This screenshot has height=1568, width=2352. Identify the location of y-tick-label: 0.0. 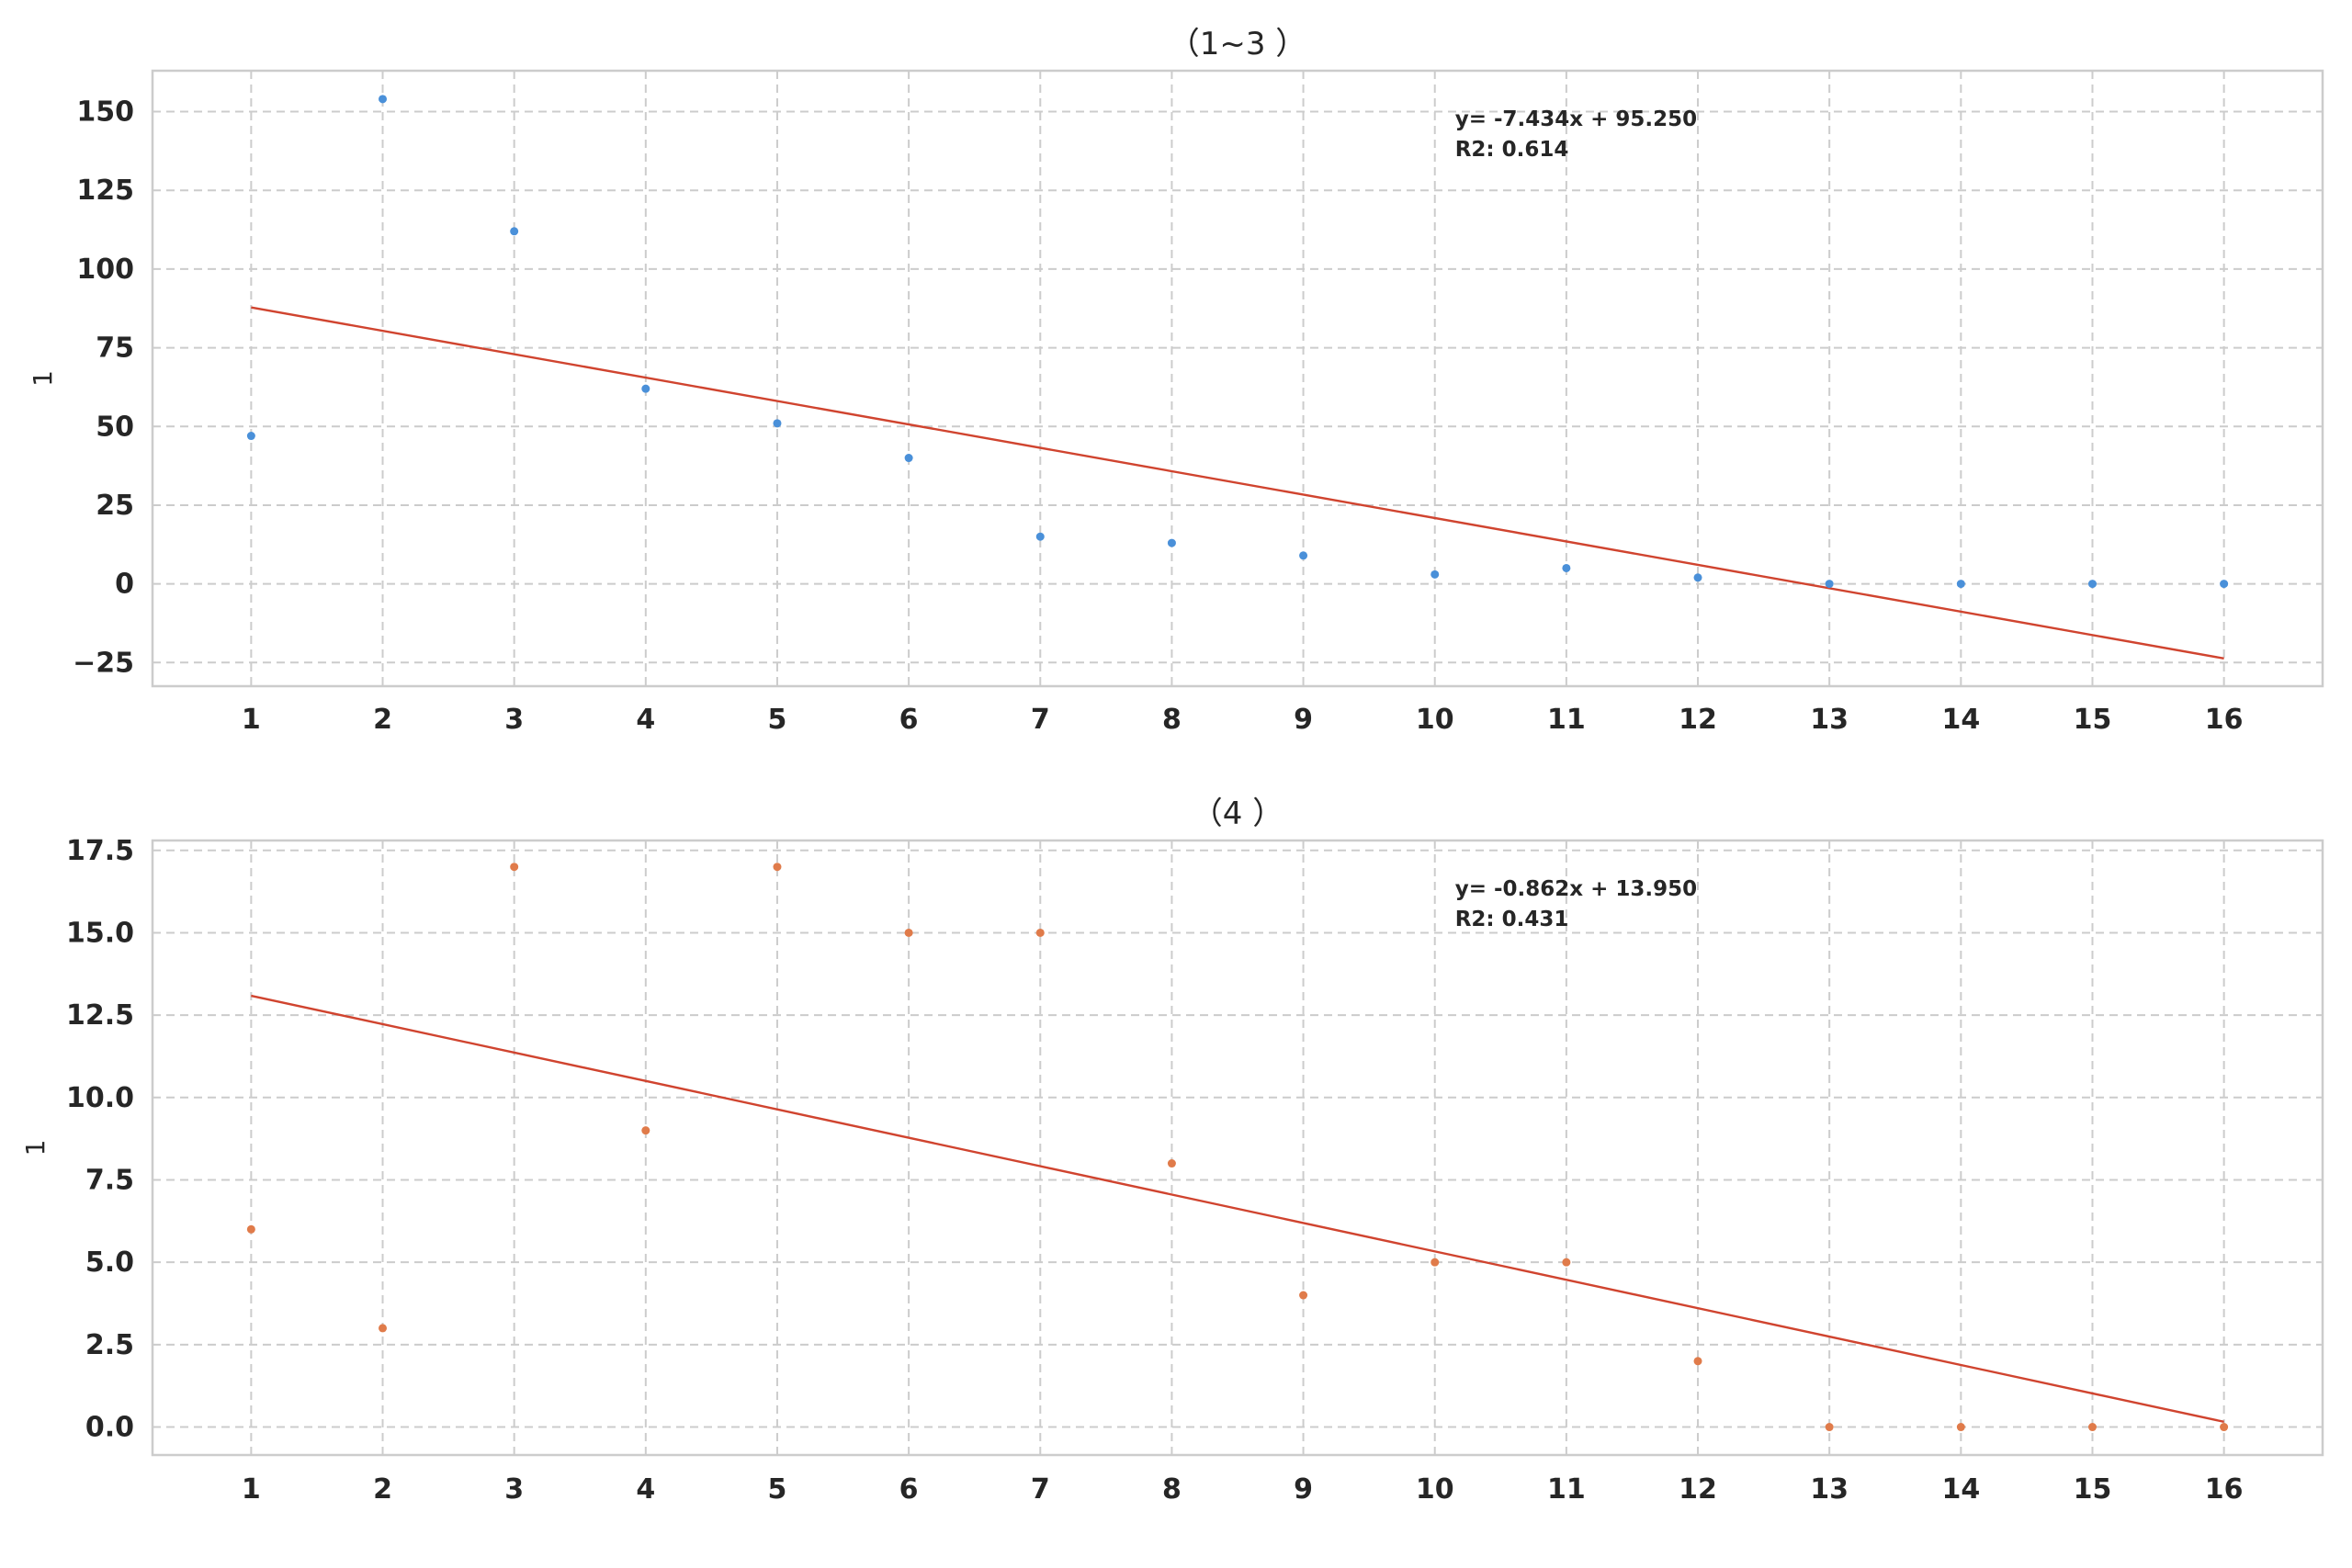
(110, 1428).